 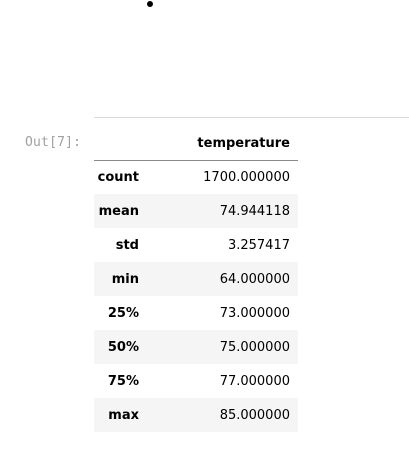 I want to click on row-index-label: 75%, so click(x=123, y=381).